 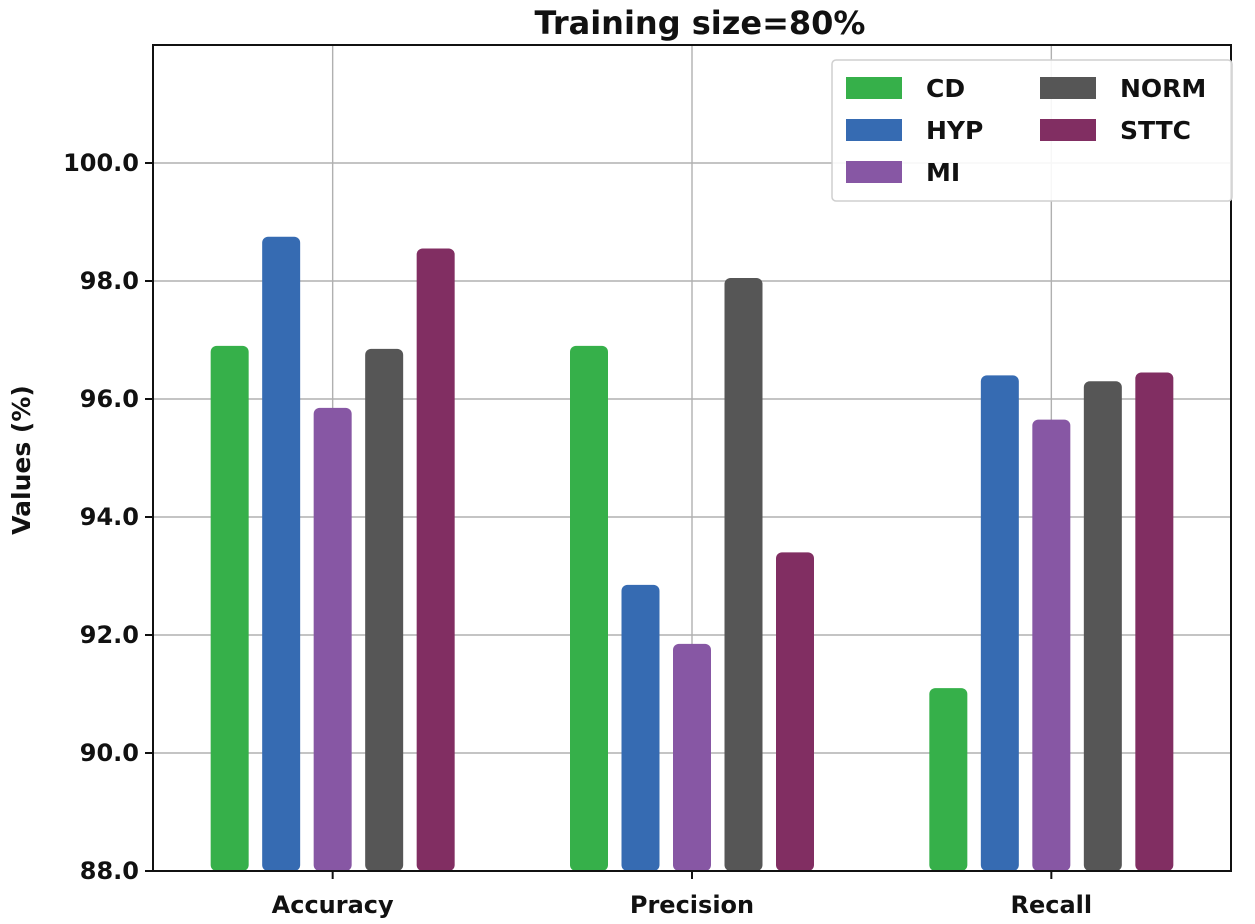 I want to click on bar-mi-recall, so click(x=1051, y=645).